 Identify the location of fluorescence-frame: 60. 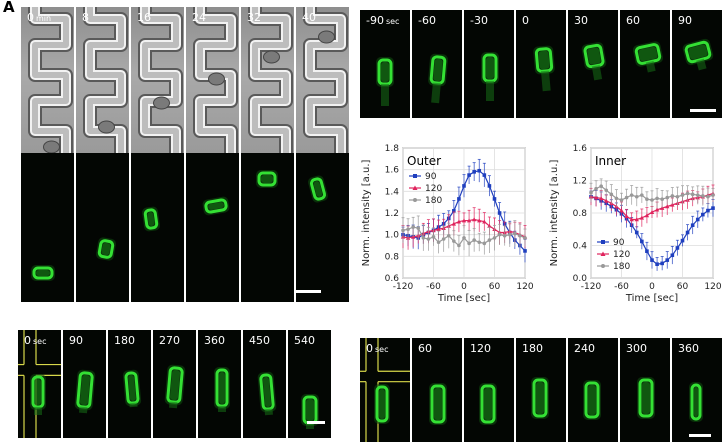
(437, 390).